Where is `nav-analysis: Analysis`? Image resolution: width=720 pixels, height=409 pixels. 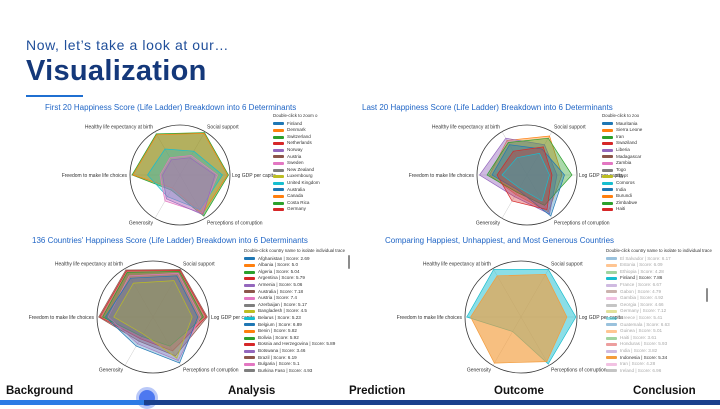
nav-analysis: Analysis is located at coordinates (252, 391).